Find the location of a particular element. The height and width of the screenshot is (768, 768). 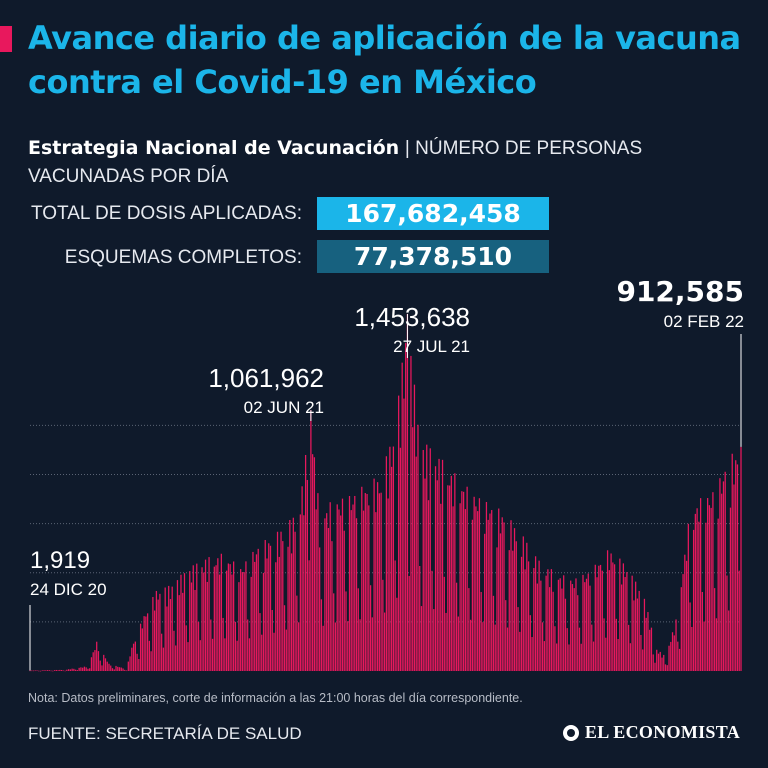

annotation-date-0: 24 DIC 20 is located at coordinates (68, 589).